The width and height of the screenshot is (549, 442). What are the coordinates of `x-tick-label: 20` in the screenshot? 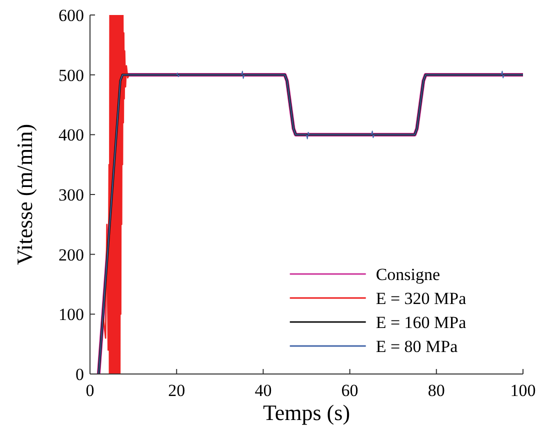 It's located at (177, 390).